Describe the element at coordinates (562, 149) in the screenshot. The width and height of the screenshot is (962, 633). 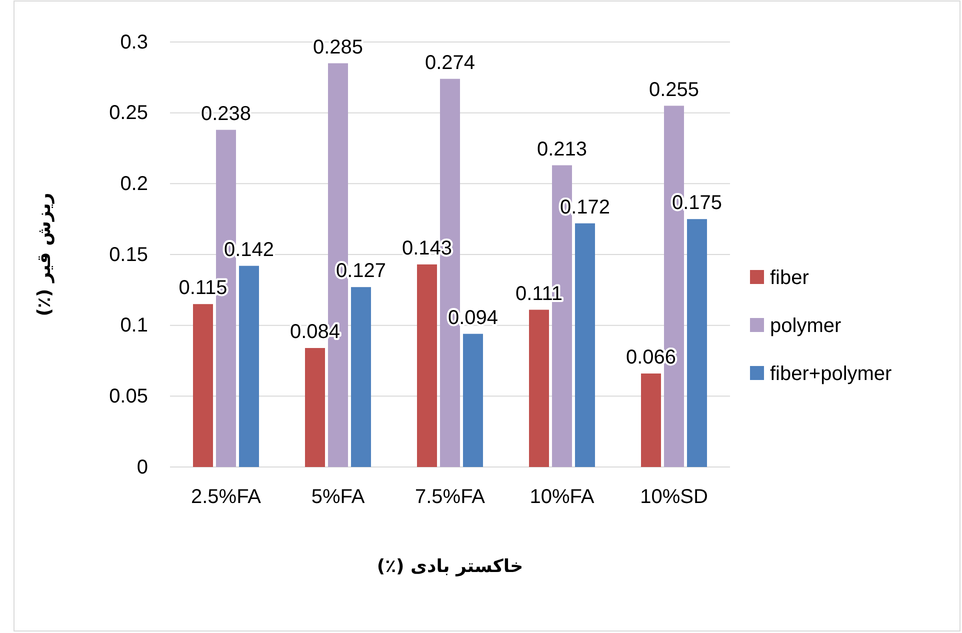
I see `data-label: 0.213` at that location.